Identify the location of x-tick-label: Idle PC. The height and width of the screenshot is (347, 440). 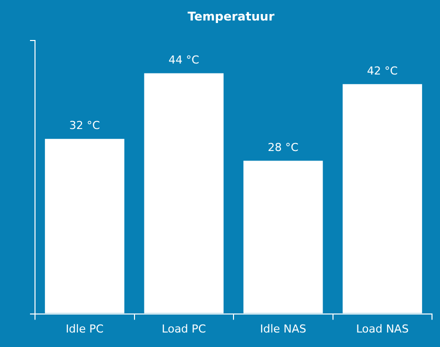
(85, 329).